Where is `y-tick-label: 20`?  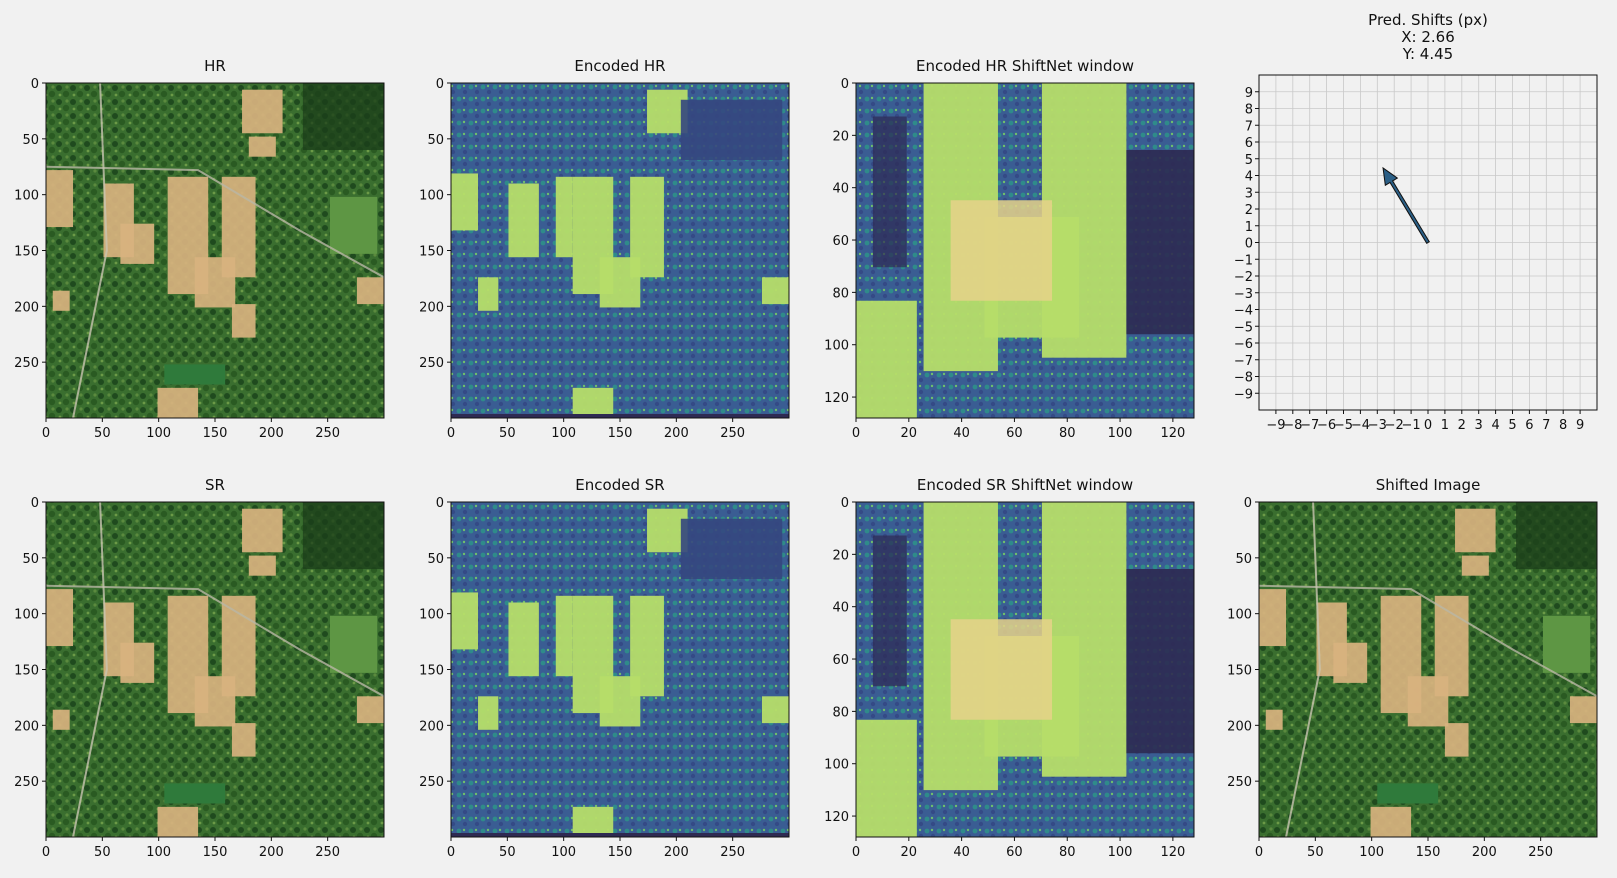 y-tick-label: 20 is located at coordinates (840, 136).